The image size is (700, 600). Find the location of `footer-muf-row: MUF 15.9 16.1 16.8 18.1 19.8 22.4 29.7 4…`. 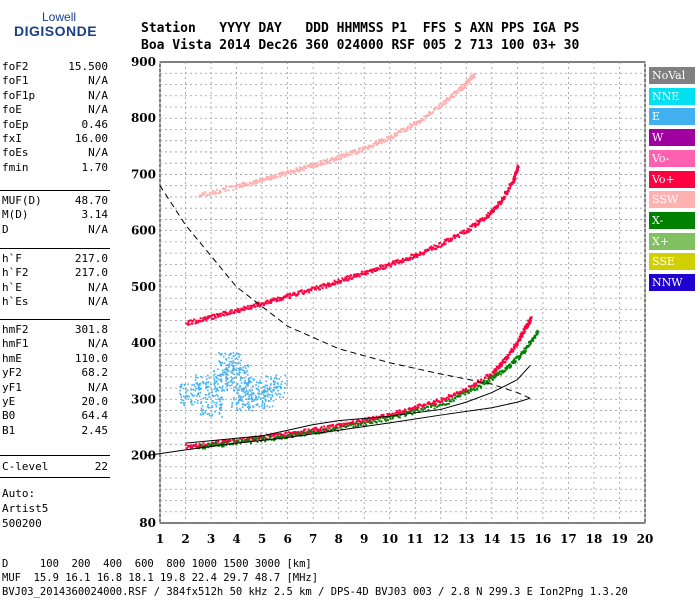

footer-muf-row: MUF 15.9 16.1 16.8 18.1 19.8 22.4 29.7 4… is located at coordinates (160, 578).